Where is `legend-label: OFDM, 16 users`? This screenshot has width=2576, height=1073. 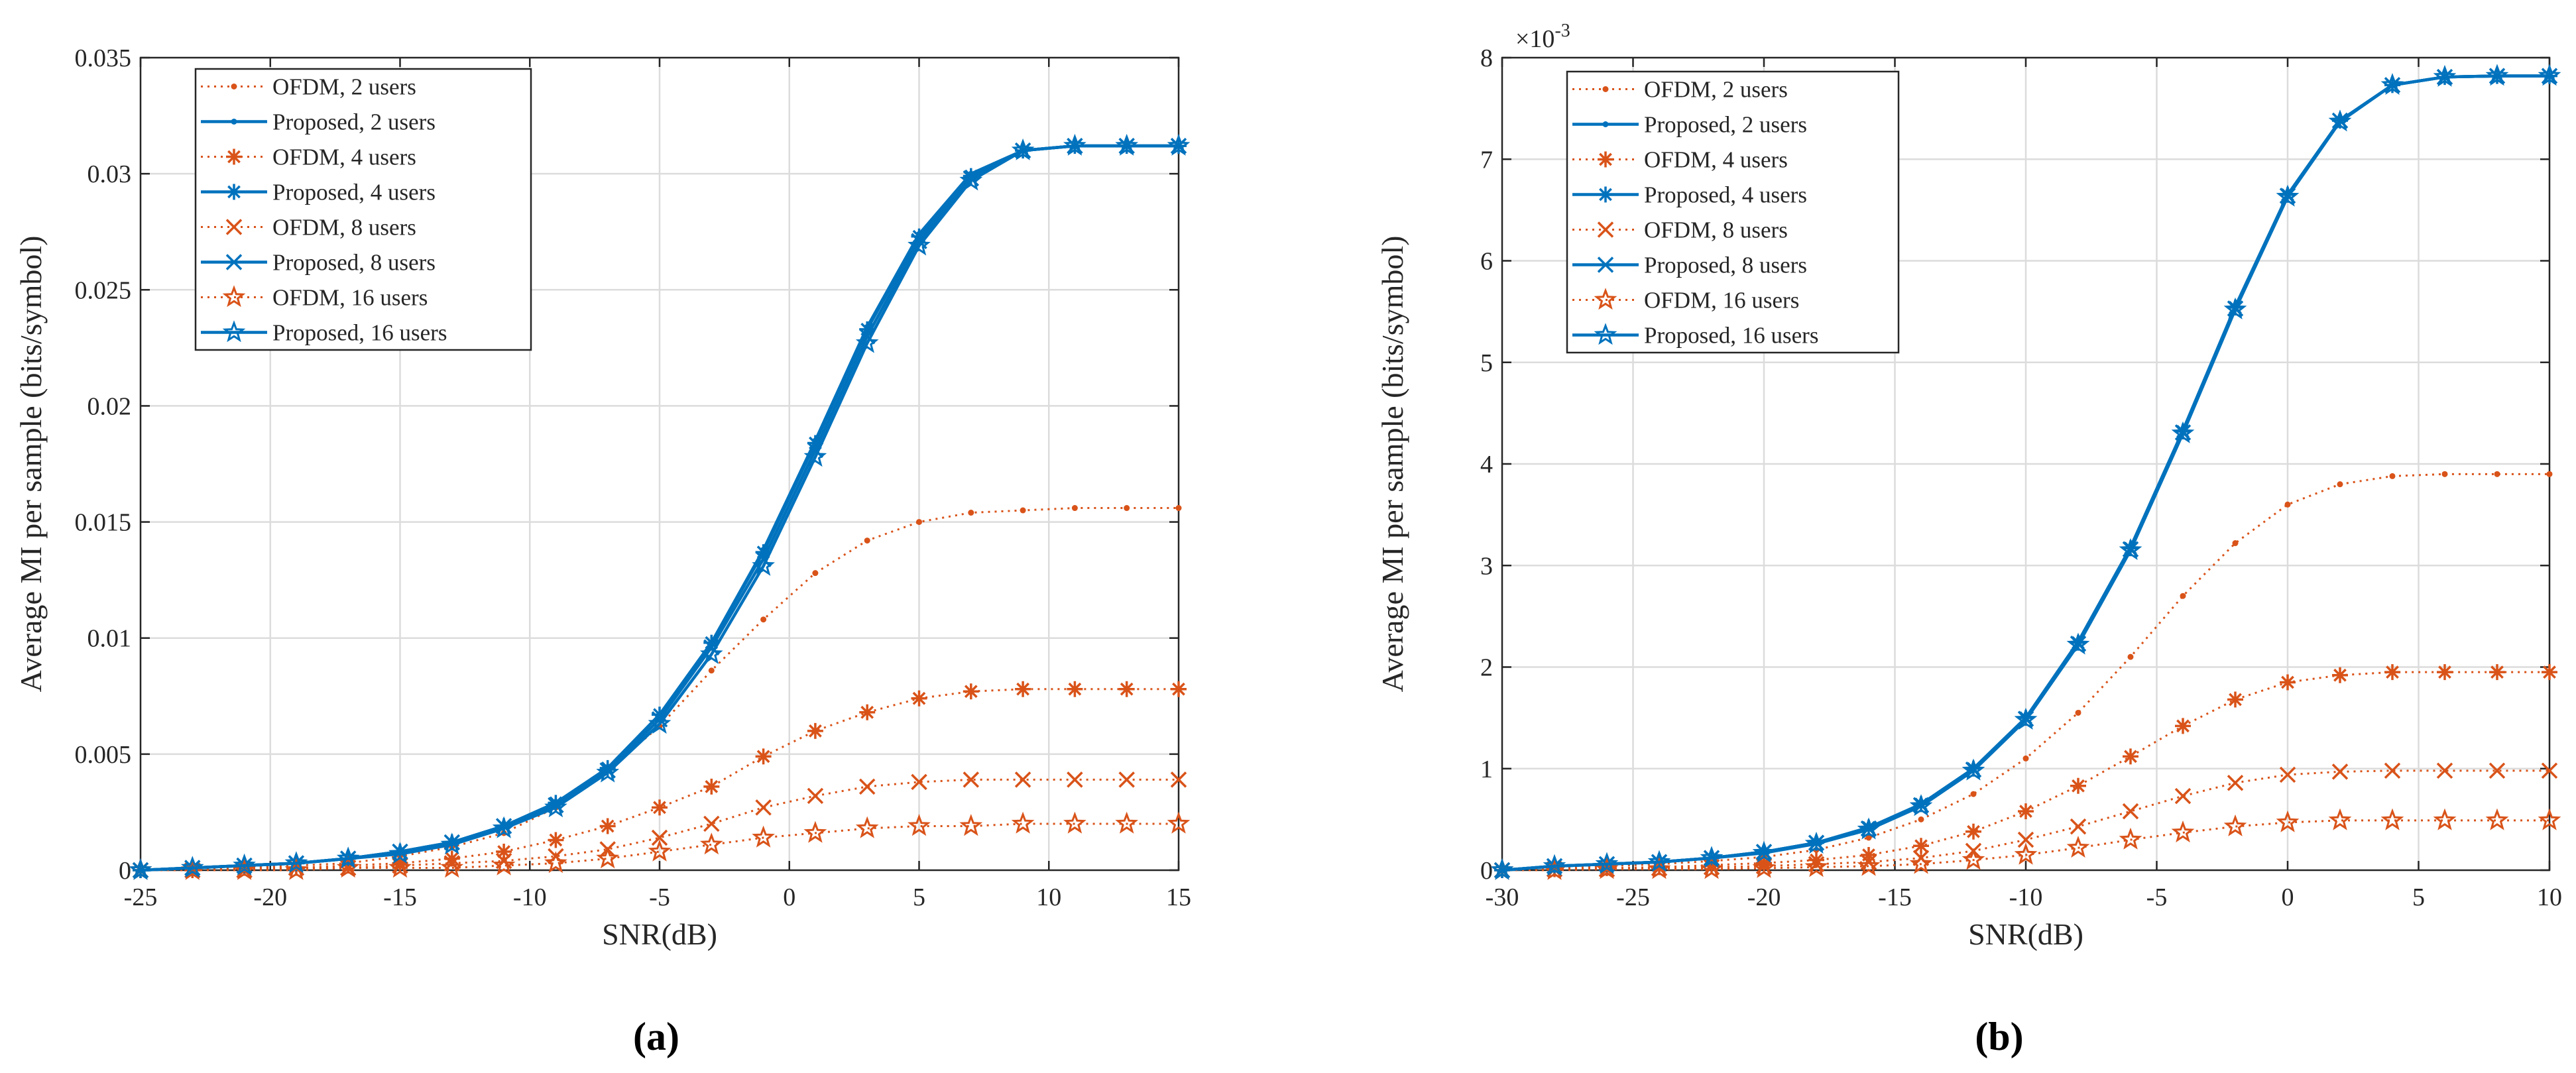
legend-label: OFDM, 16 users is located at coordinates (1722, 301).